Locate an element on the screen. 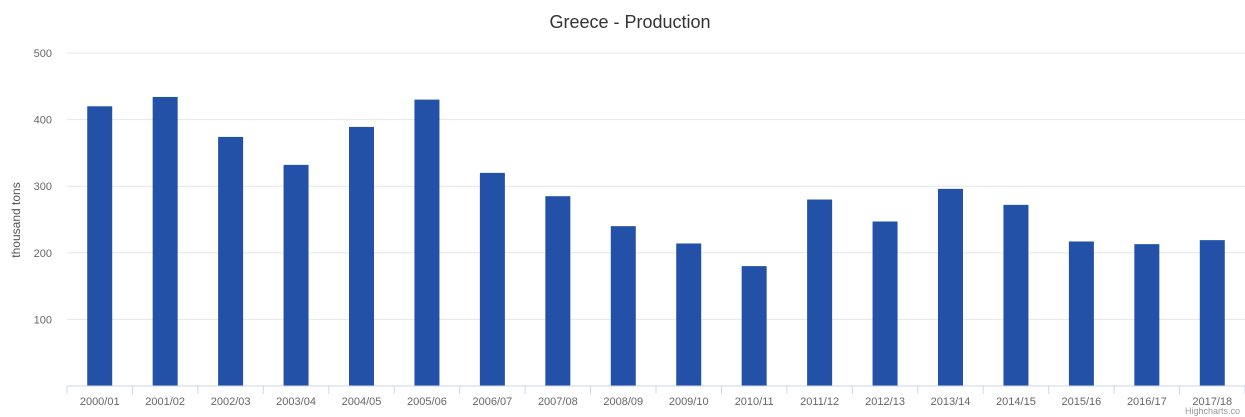  y-axis-ticks: 100 200 300 400 500 is located at coordinates (43, 187).